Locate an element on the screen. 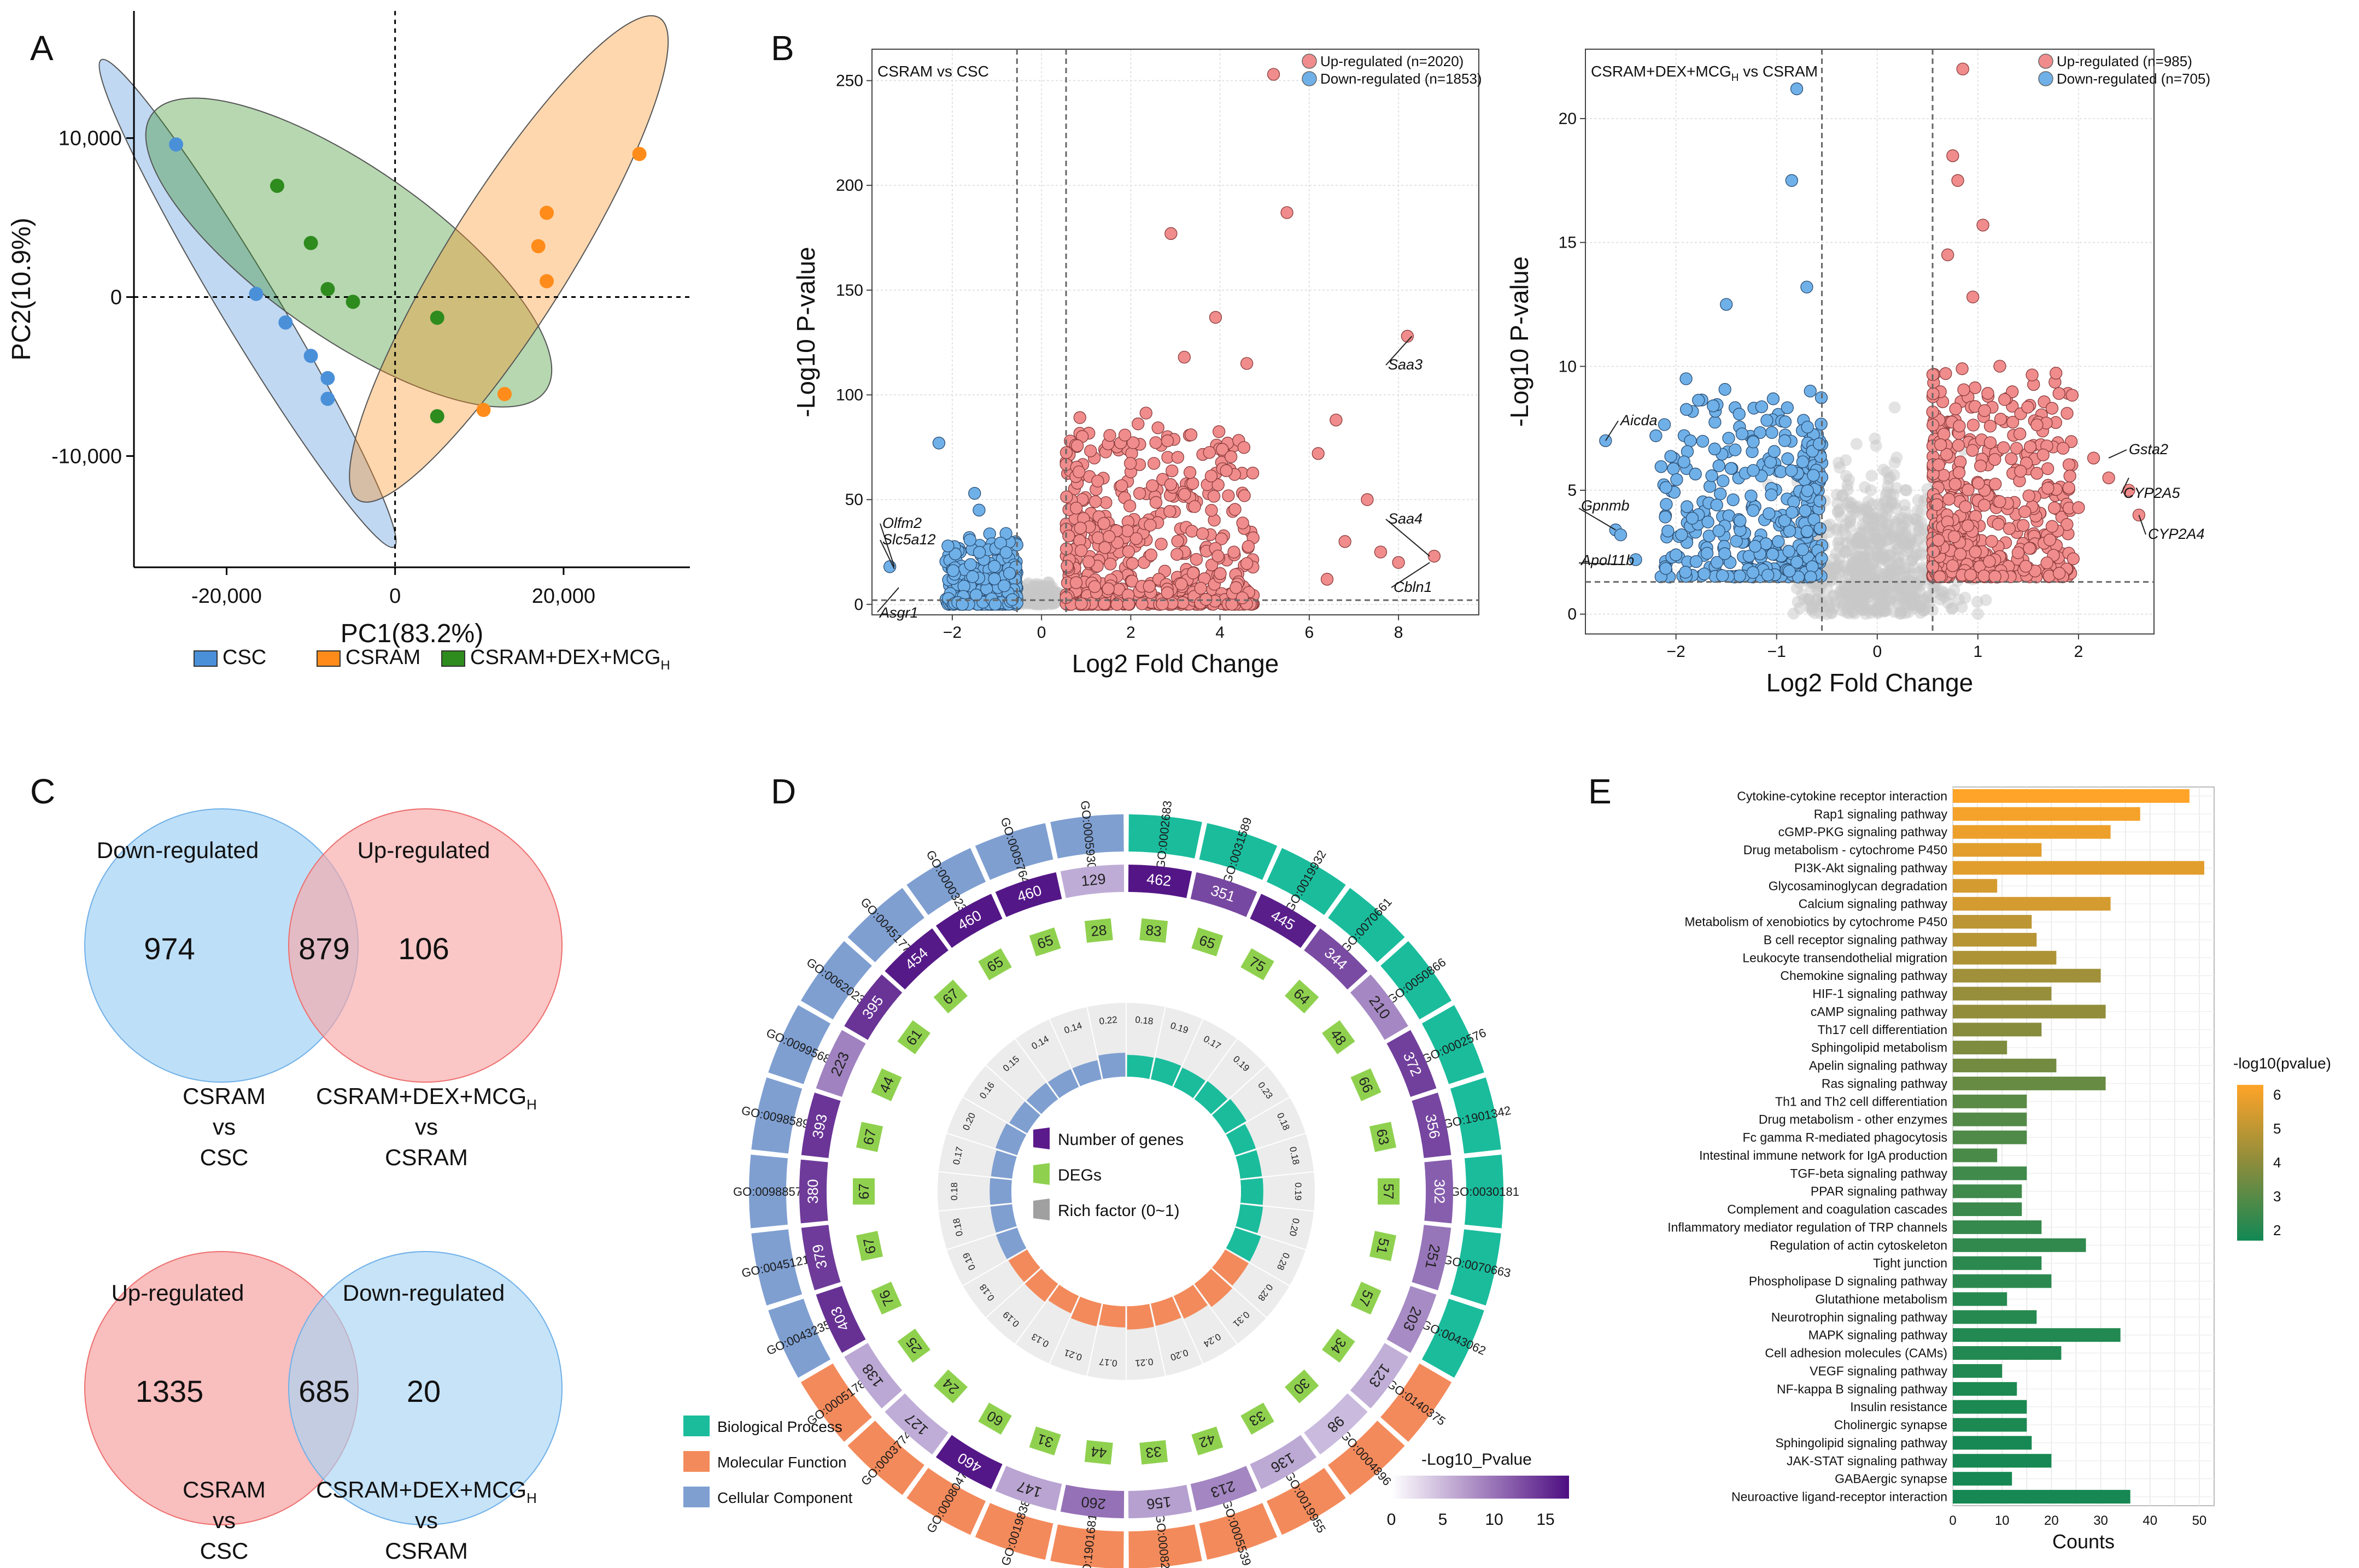 The height and width of the screenshot is (1568, 2359). gene-label: Asgr1 is located at coordinates (898, 612).